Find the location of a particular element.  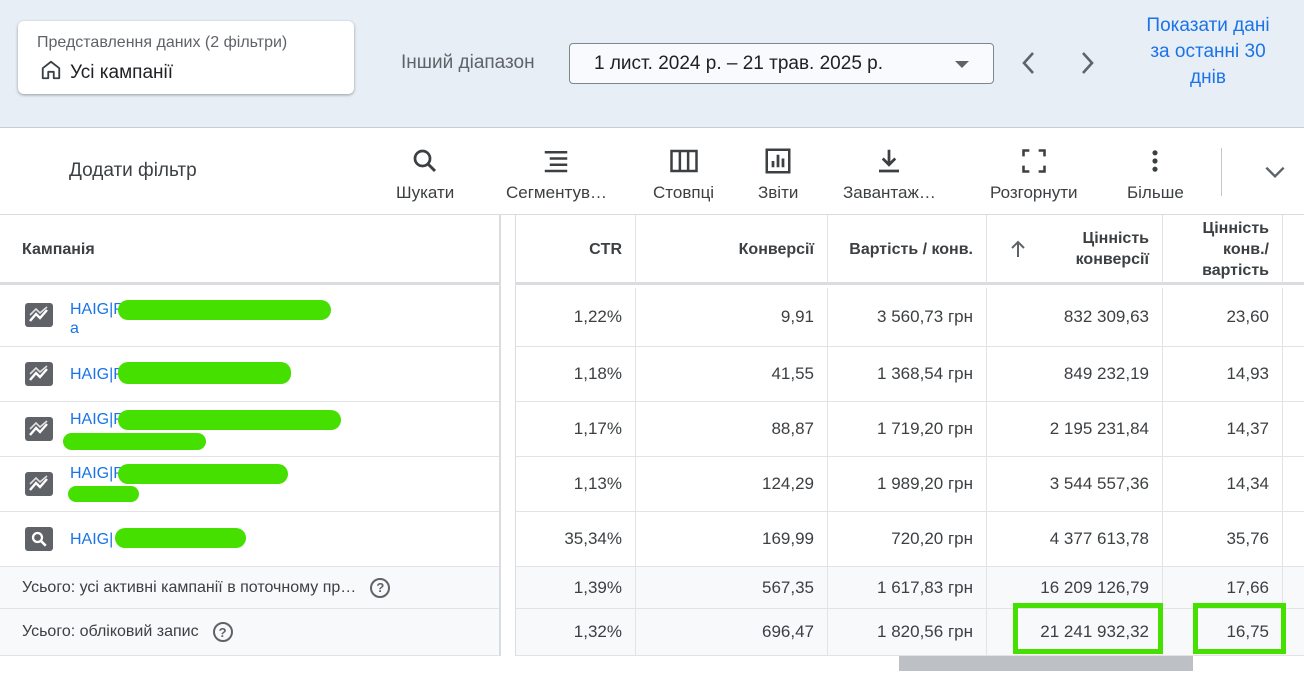

more-button: Більше is located at coordinates (1155, 174).